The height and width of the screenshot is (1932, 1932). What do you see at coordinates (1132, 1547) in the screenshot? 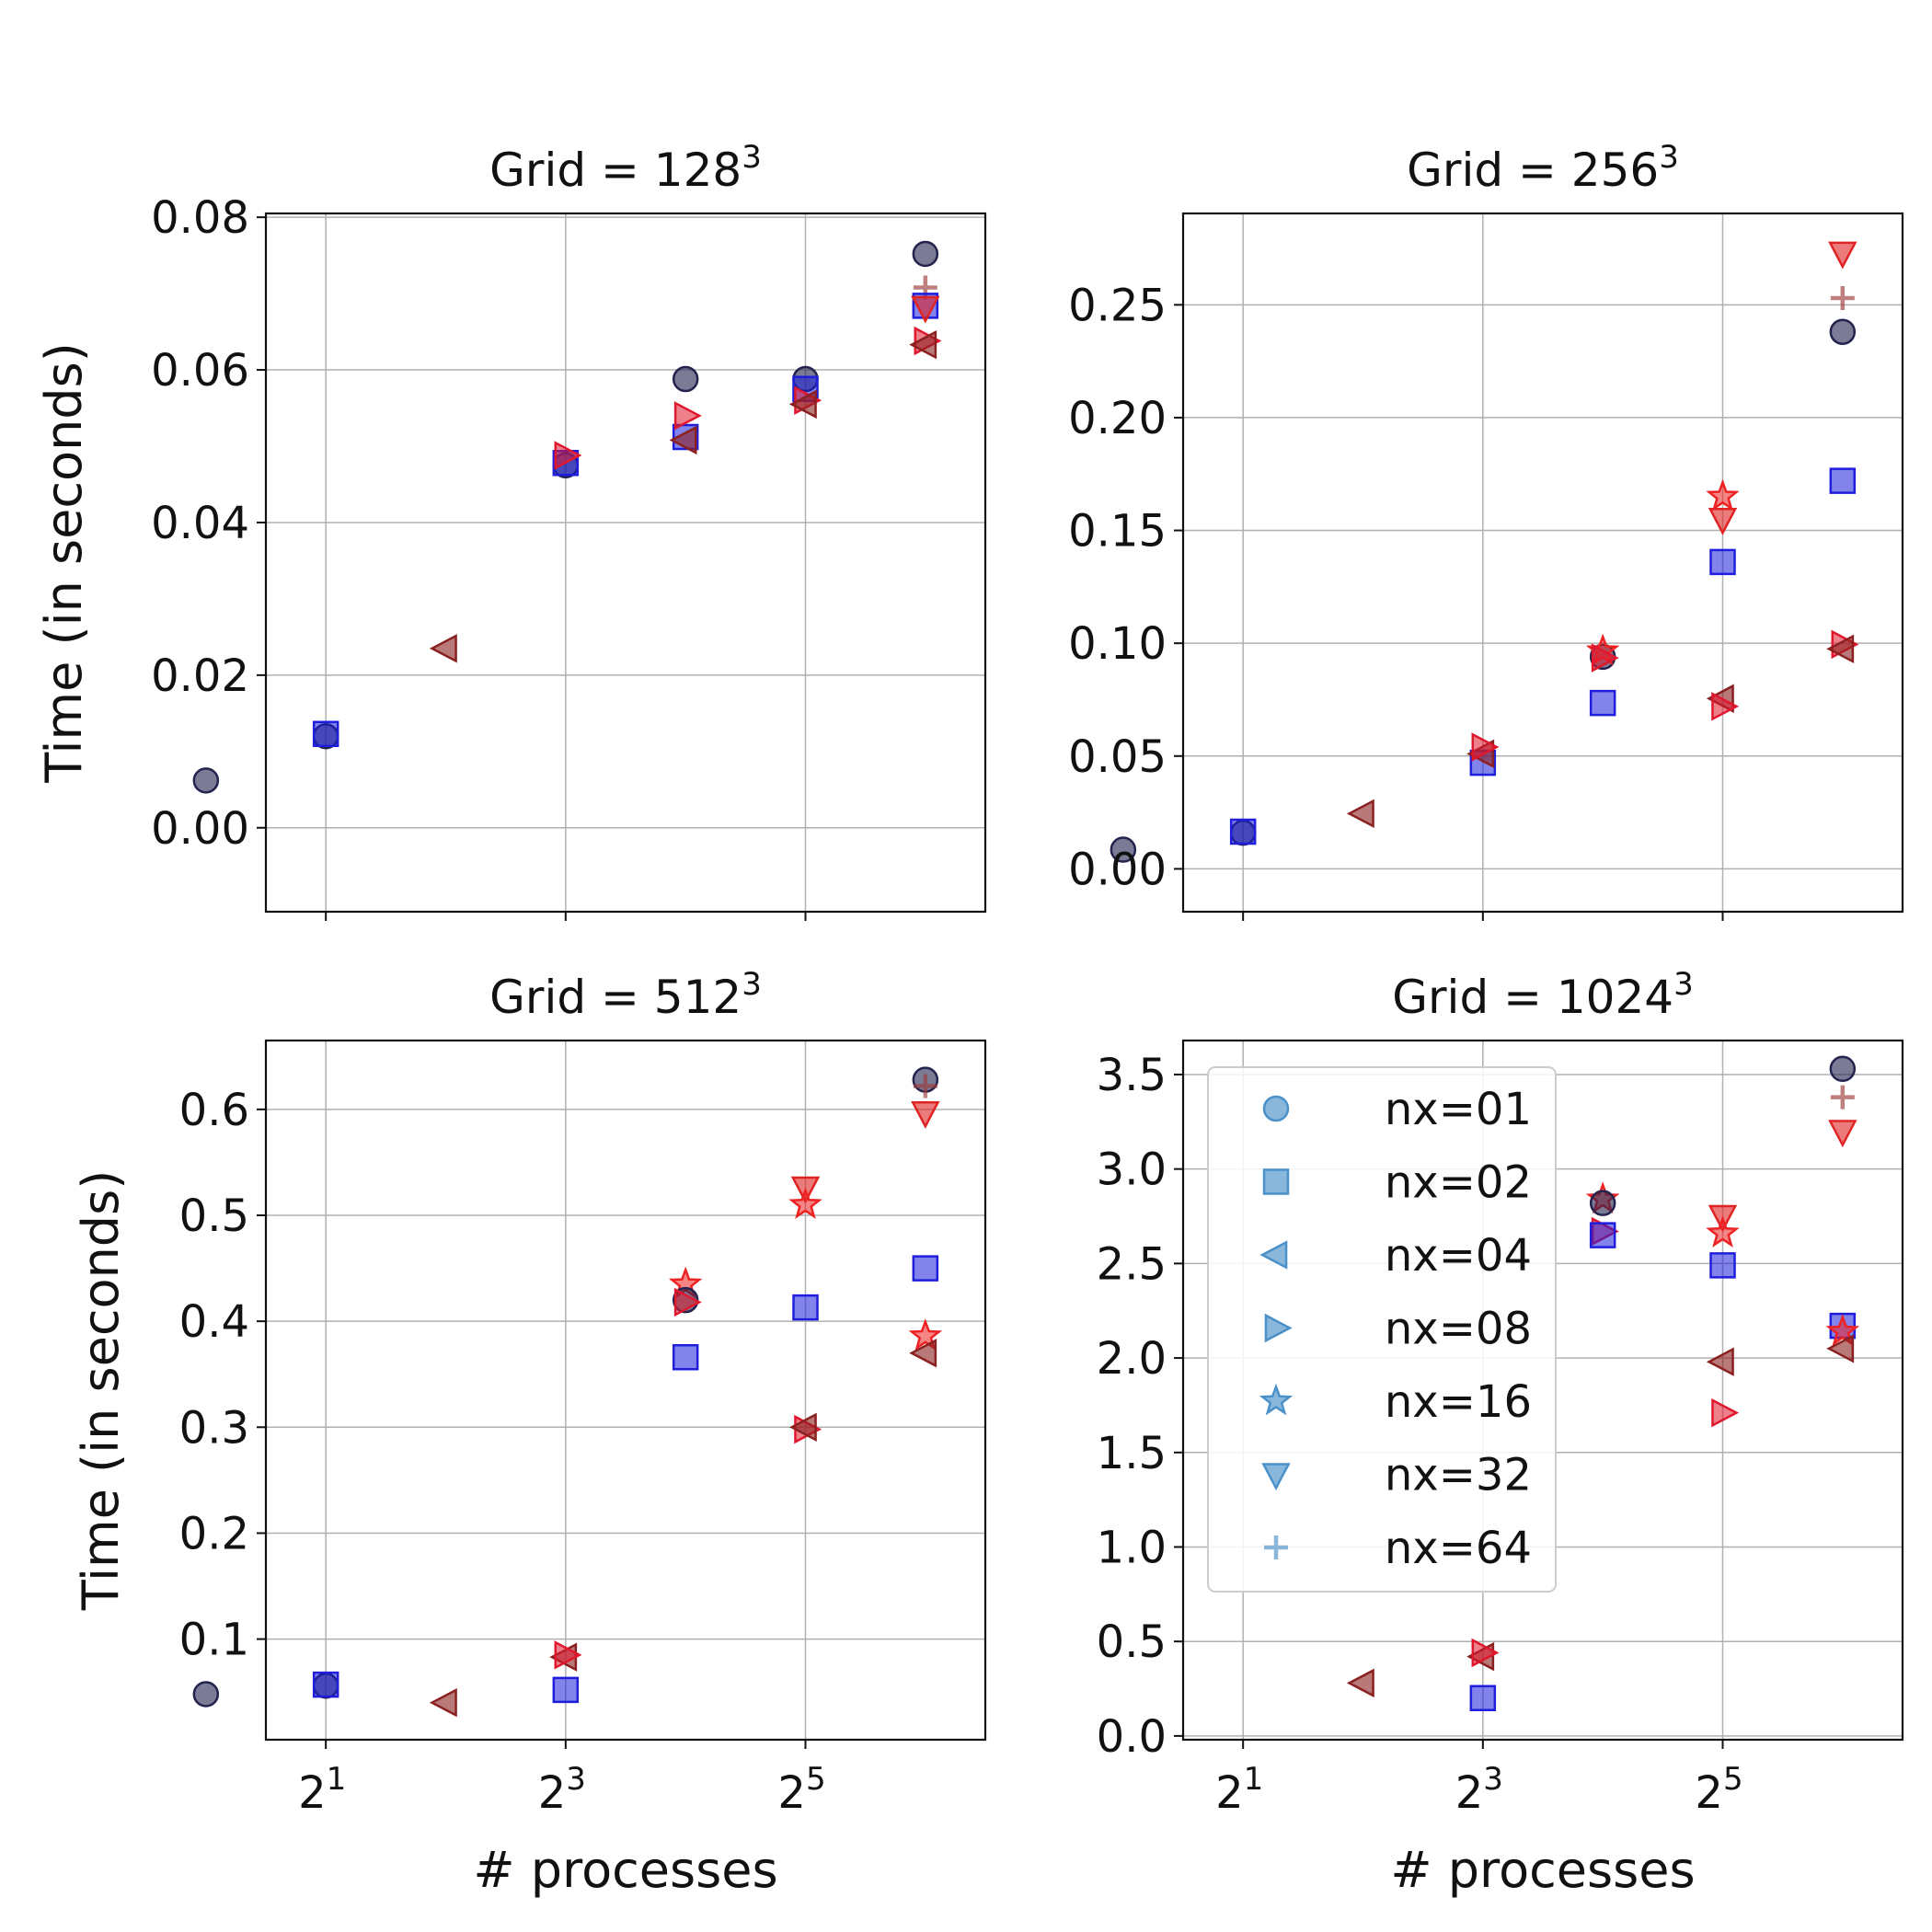
I see `y-tick-label: 1.0` at bounding box center [1132, 1547].